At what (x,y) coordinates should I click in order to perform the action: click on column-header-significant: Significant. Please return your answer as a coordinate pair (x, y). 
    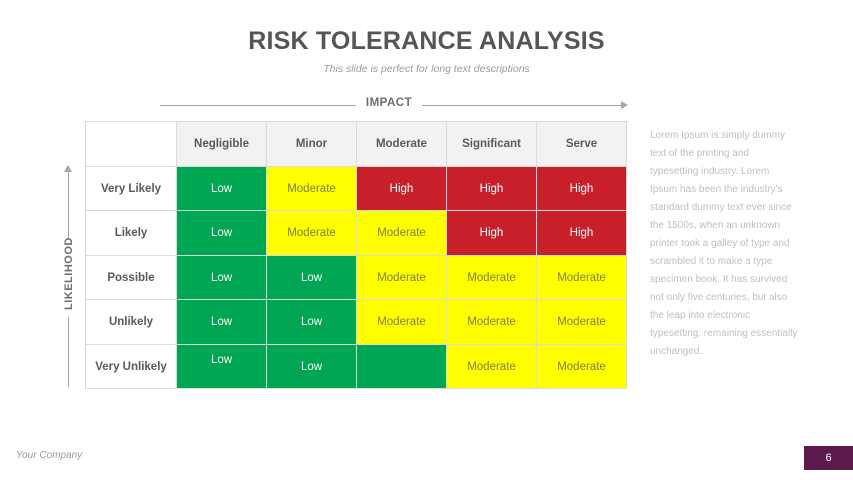
    Looking at the image, I should click on (492, 144).